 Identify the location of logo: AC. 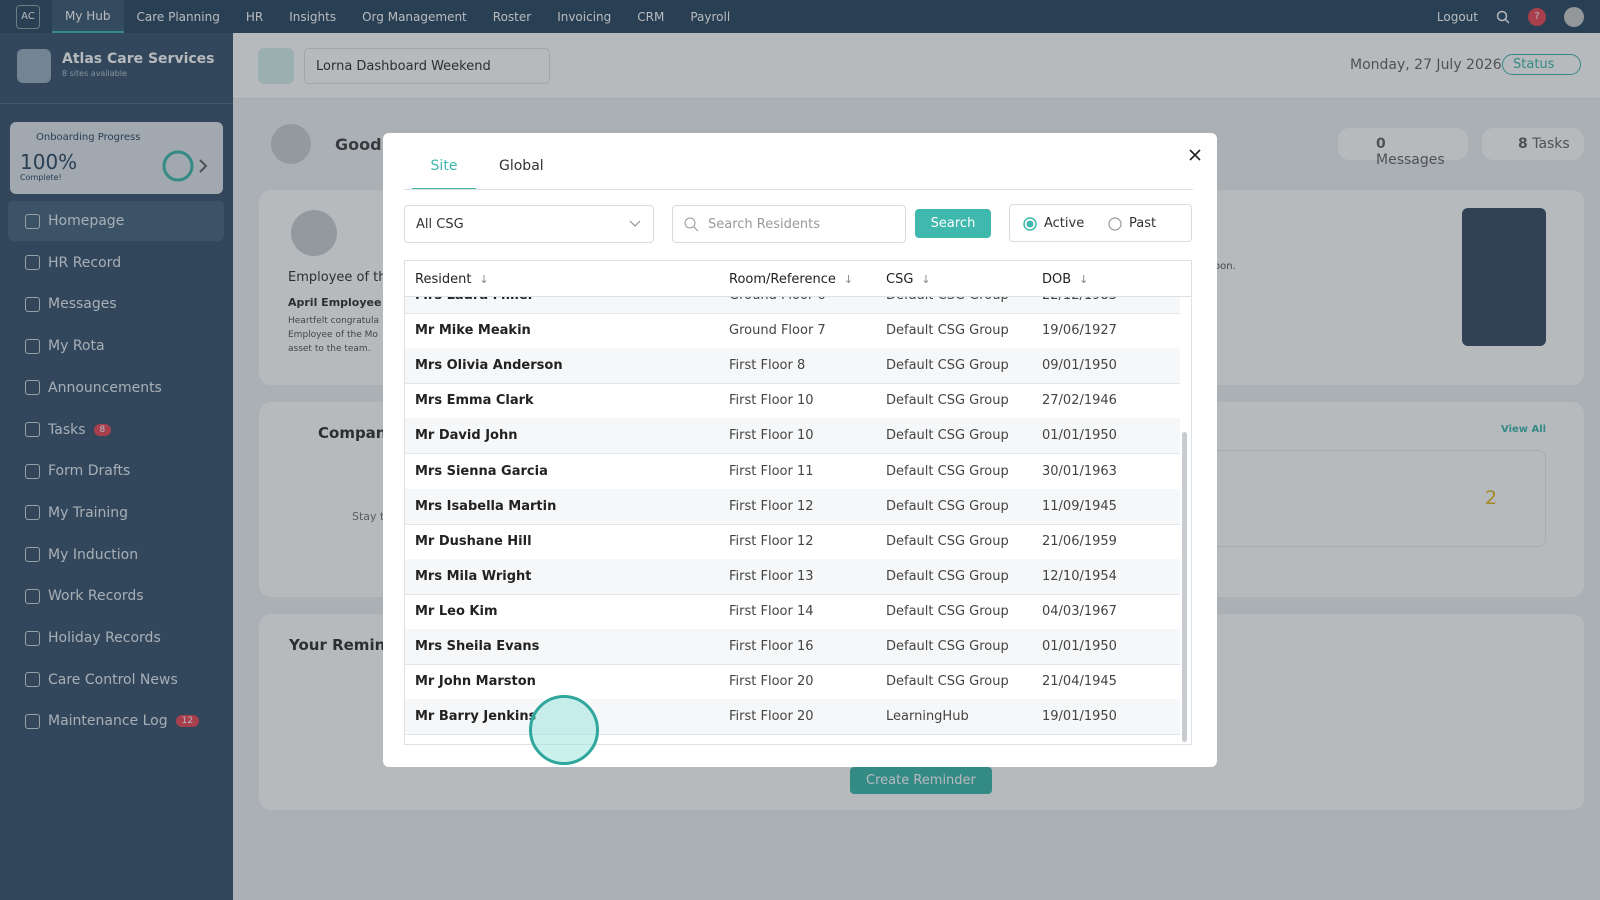
(28, 16).